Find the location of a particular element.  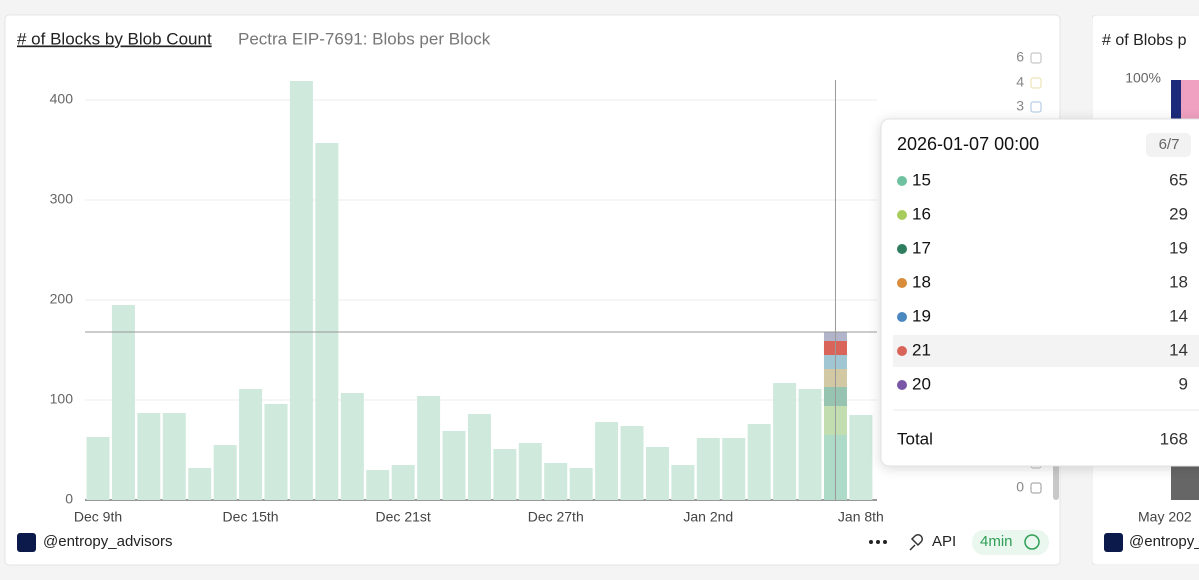

api-icon is located at coordinates (916, 542).